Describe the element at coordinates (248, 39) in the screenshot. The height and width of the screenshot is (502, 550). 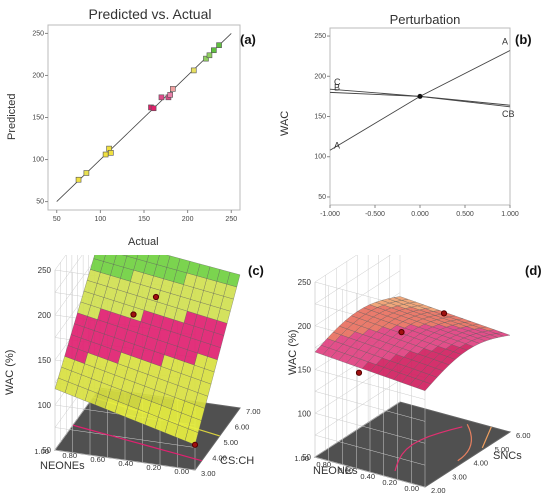
I see `chart-a-panel-label: (a)` at that location.